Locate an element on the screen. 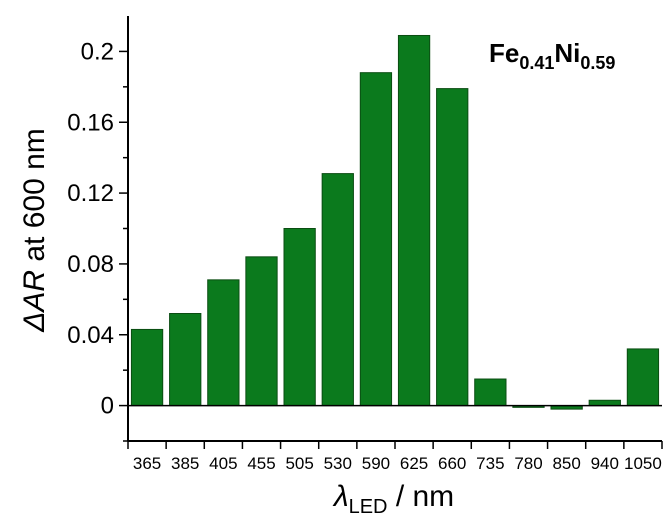  x-tick-label-1050: 1050 is located at coordinates (643, 463).